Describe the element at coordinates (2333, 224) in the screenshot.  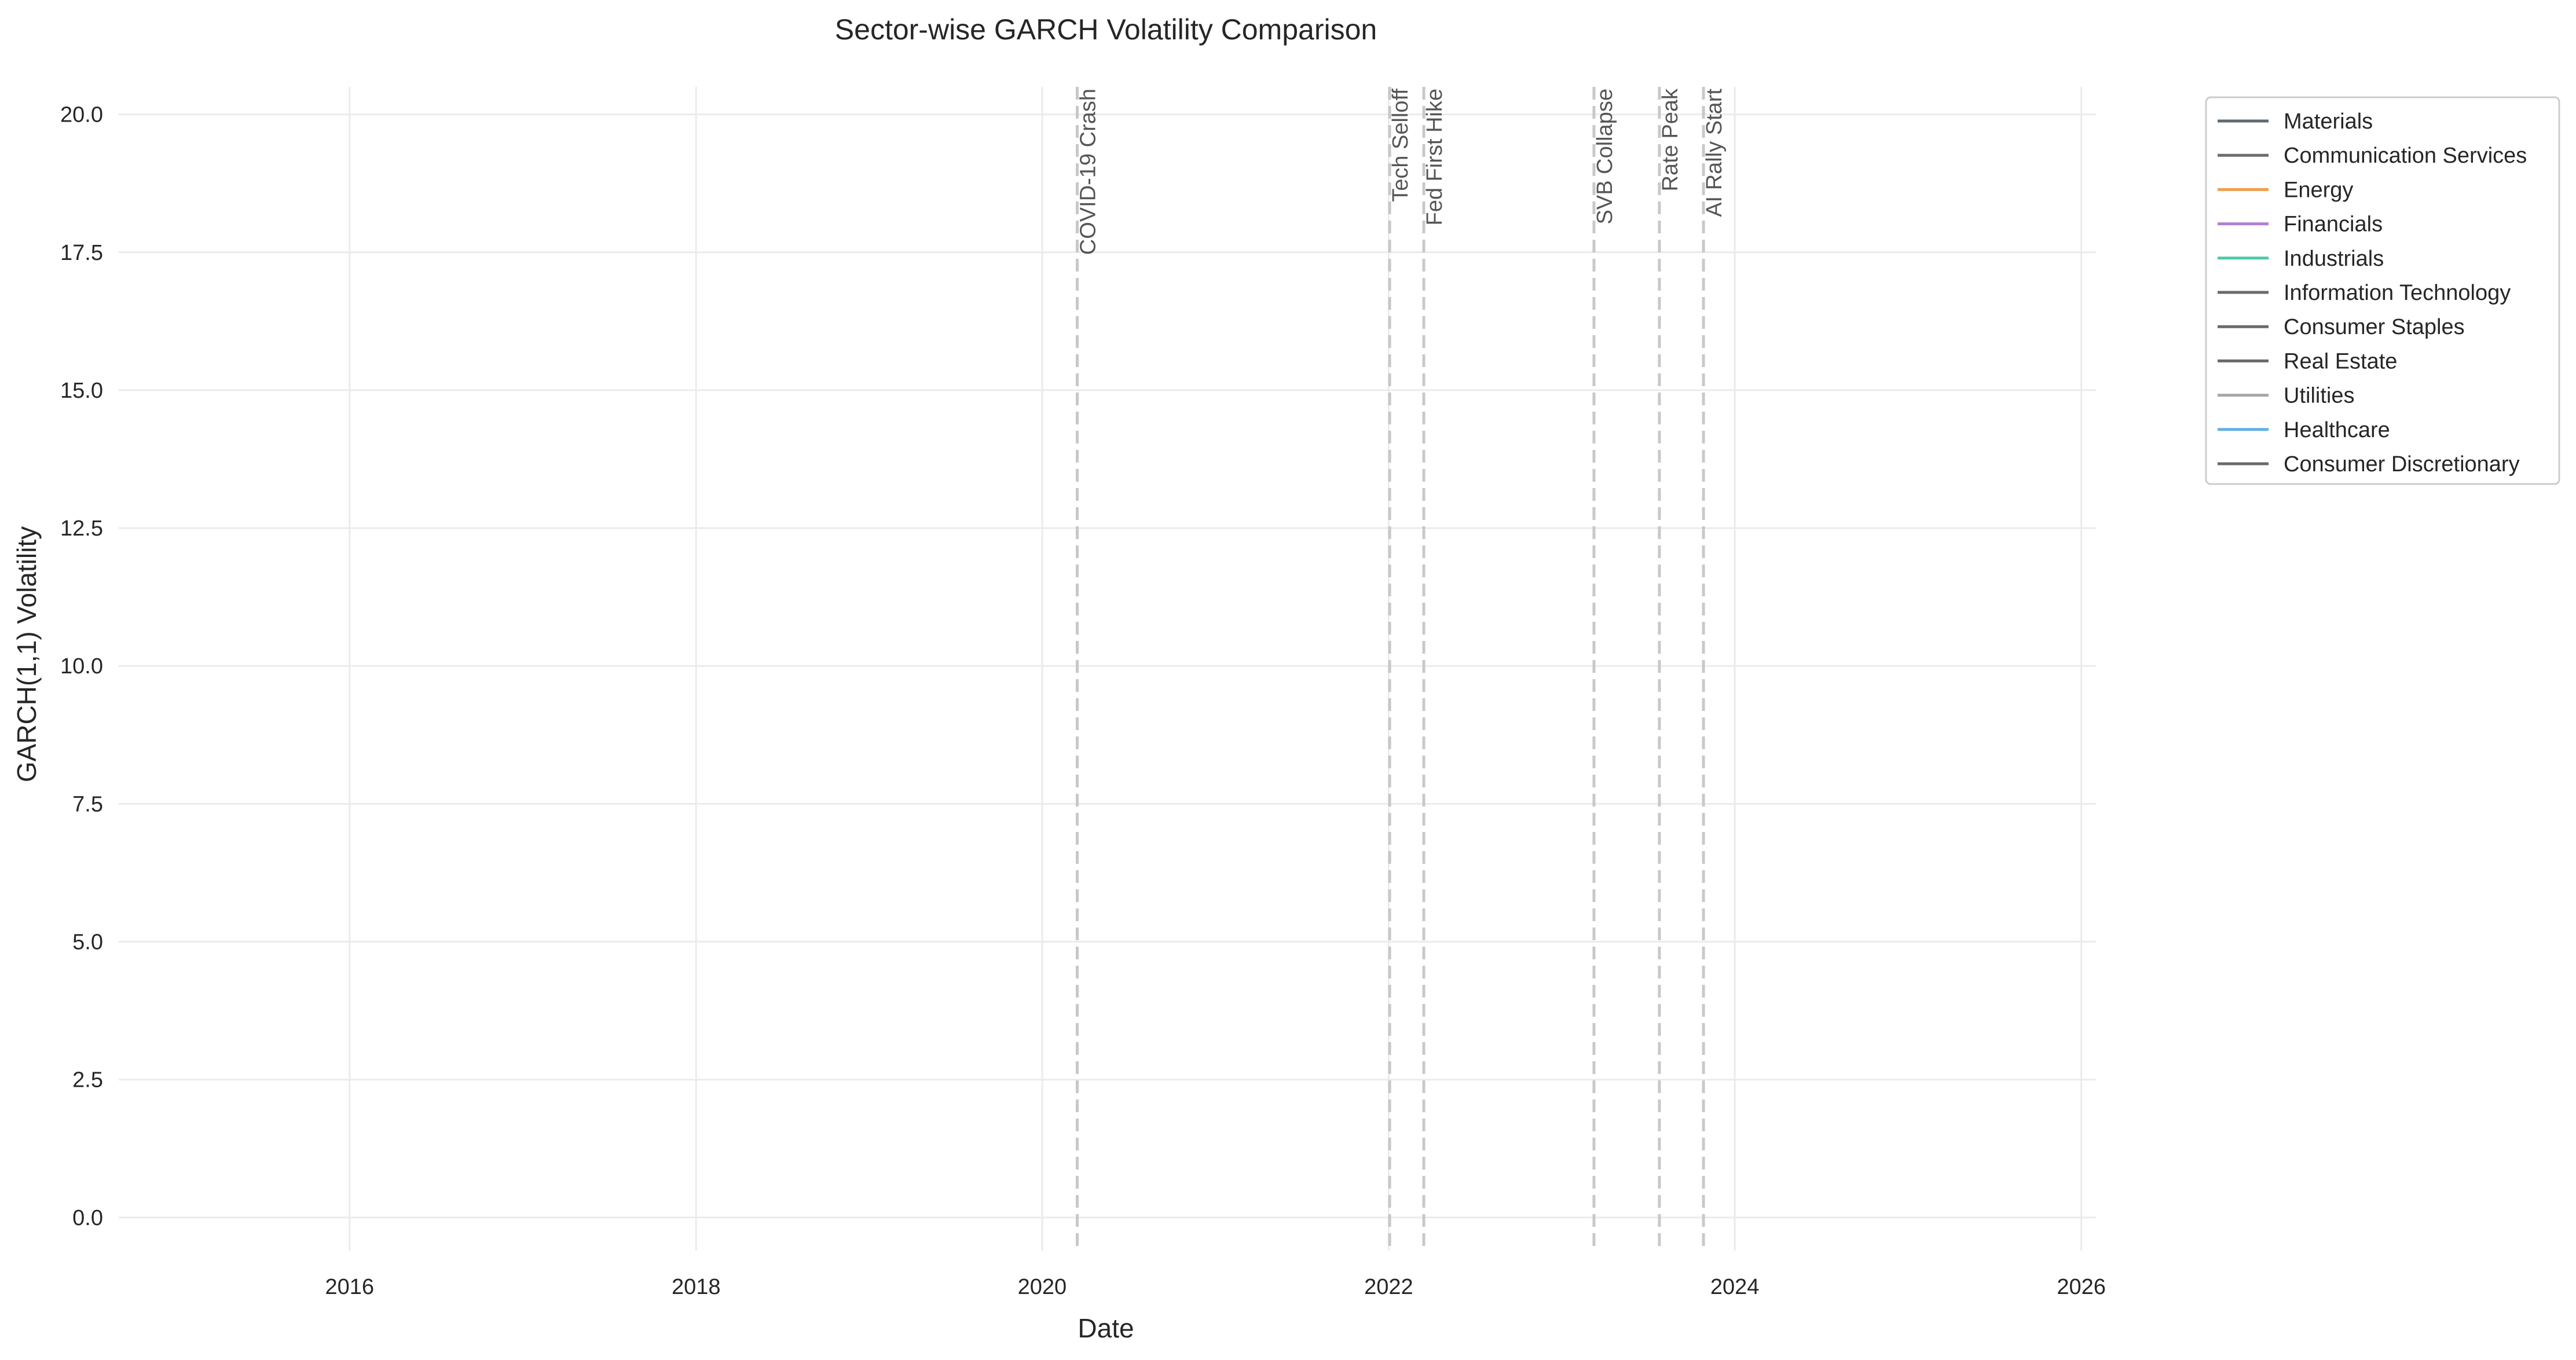
I see `legend-label: Financials` at that location.